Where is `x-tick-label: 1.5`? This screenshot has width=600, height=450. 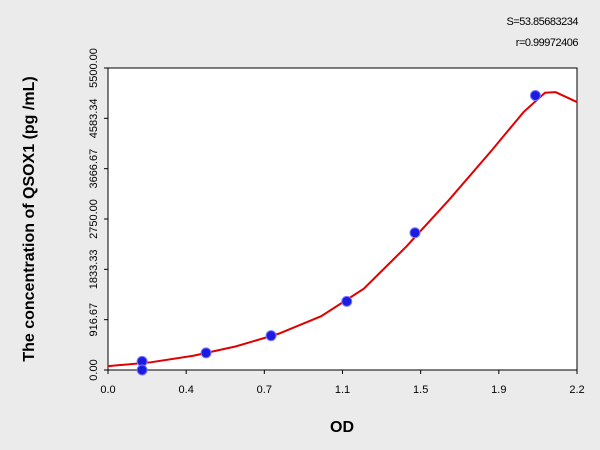 x-tick-label: 1.5 is located at coordinates (420, 390).